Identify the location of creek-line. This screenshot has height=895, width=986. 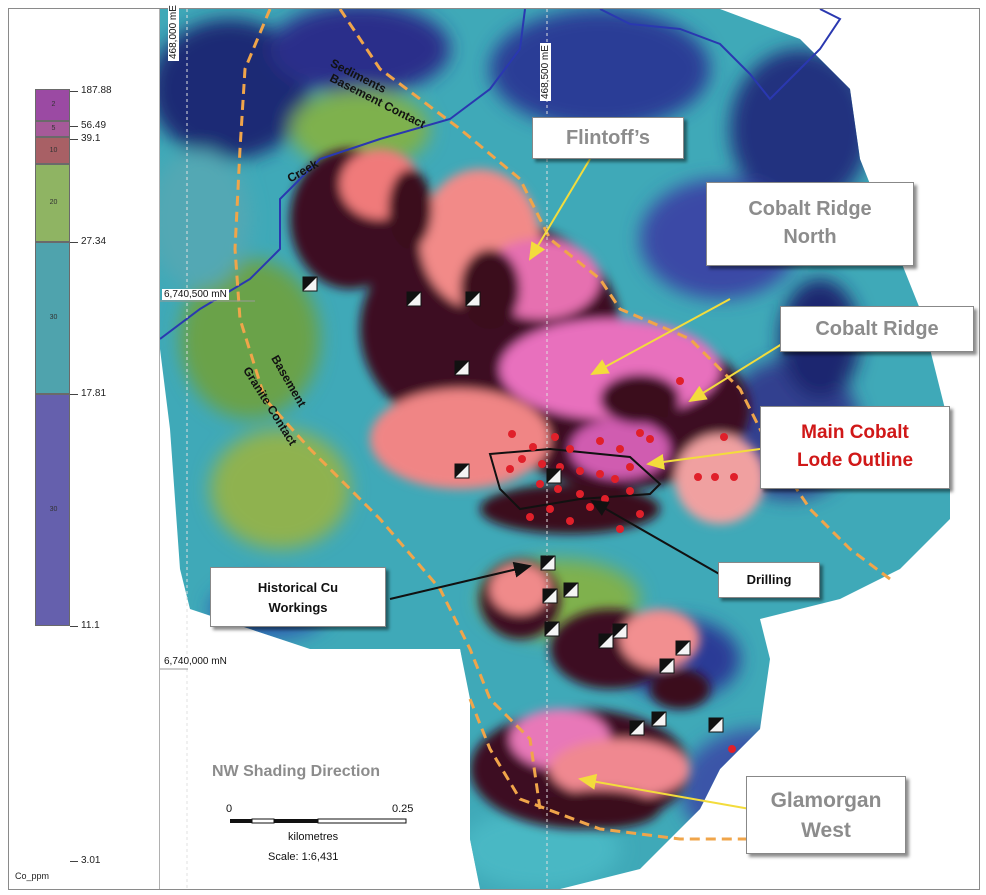
(342, 174).